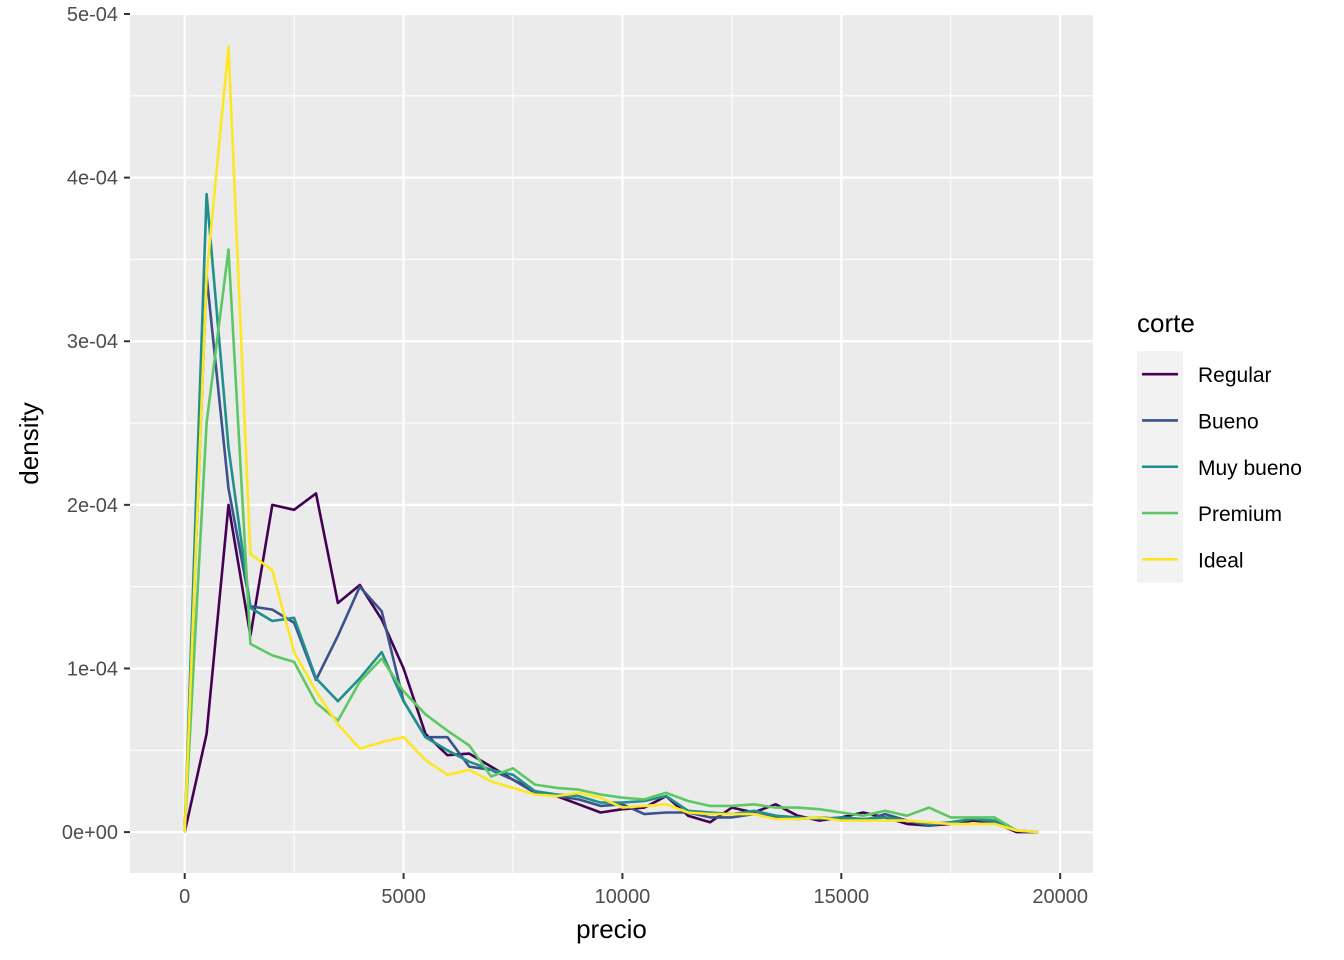 Image resolution: width=1344 pixels, height=960 pixels. What do you see at coordinates (29, 443) in the screenshot?
I see `y-axis-title: density` at bounding box center [29, 443].